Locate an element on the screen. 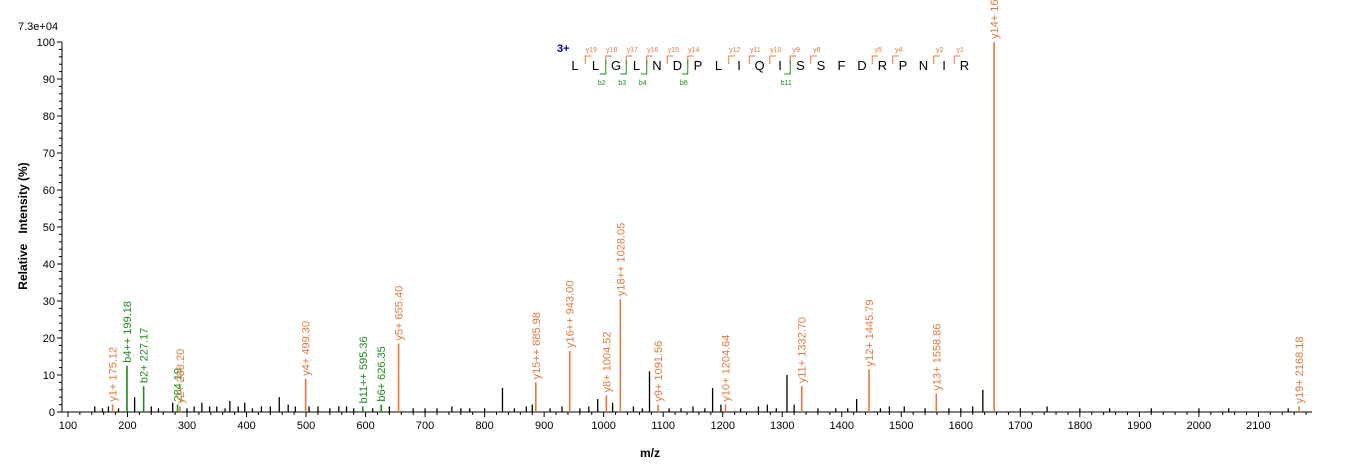 The image size is (1362, 473). x-tick-label: 1000 is located at coordinates (603, 426).